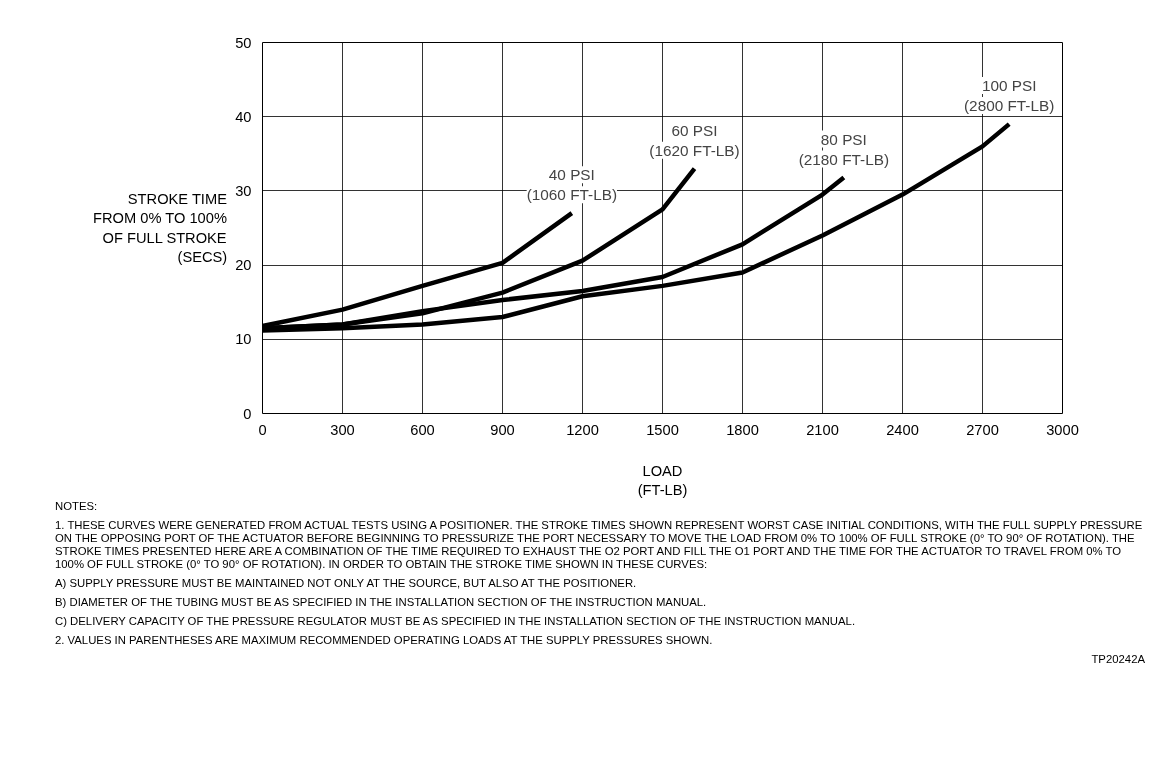  Describe the element at coordinates (422, 429) in the screenshot. I see `x-tick-label: 600` at that location.